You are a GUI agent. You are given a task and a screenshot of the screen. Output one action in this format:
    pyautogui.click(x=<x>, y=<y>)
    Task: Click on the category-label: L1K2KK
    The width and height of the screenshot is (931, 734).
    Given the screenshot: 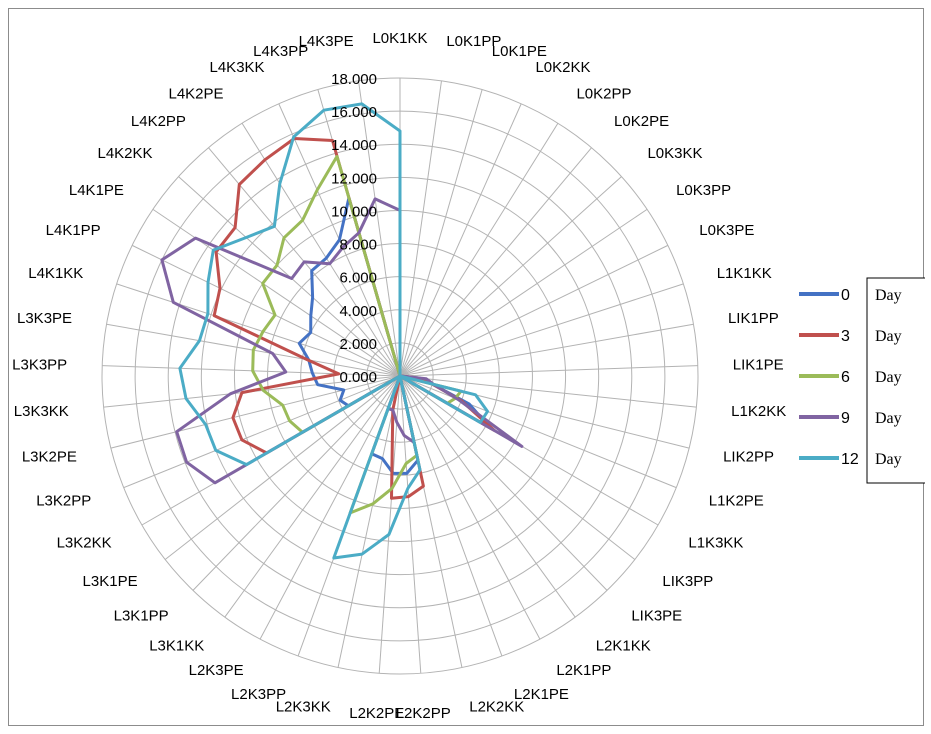 What is the action you would take?
    pyautogui.click(x=758, y=411)
    